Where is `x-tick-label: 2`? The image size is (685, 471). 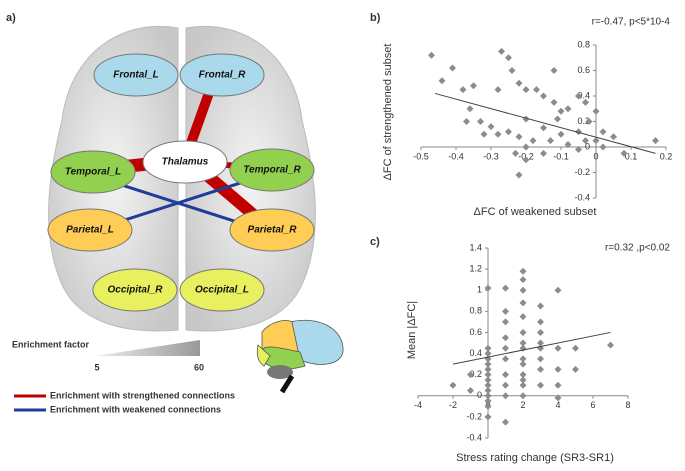
x-tick-label: 2 is located at coordinates (522, 405).